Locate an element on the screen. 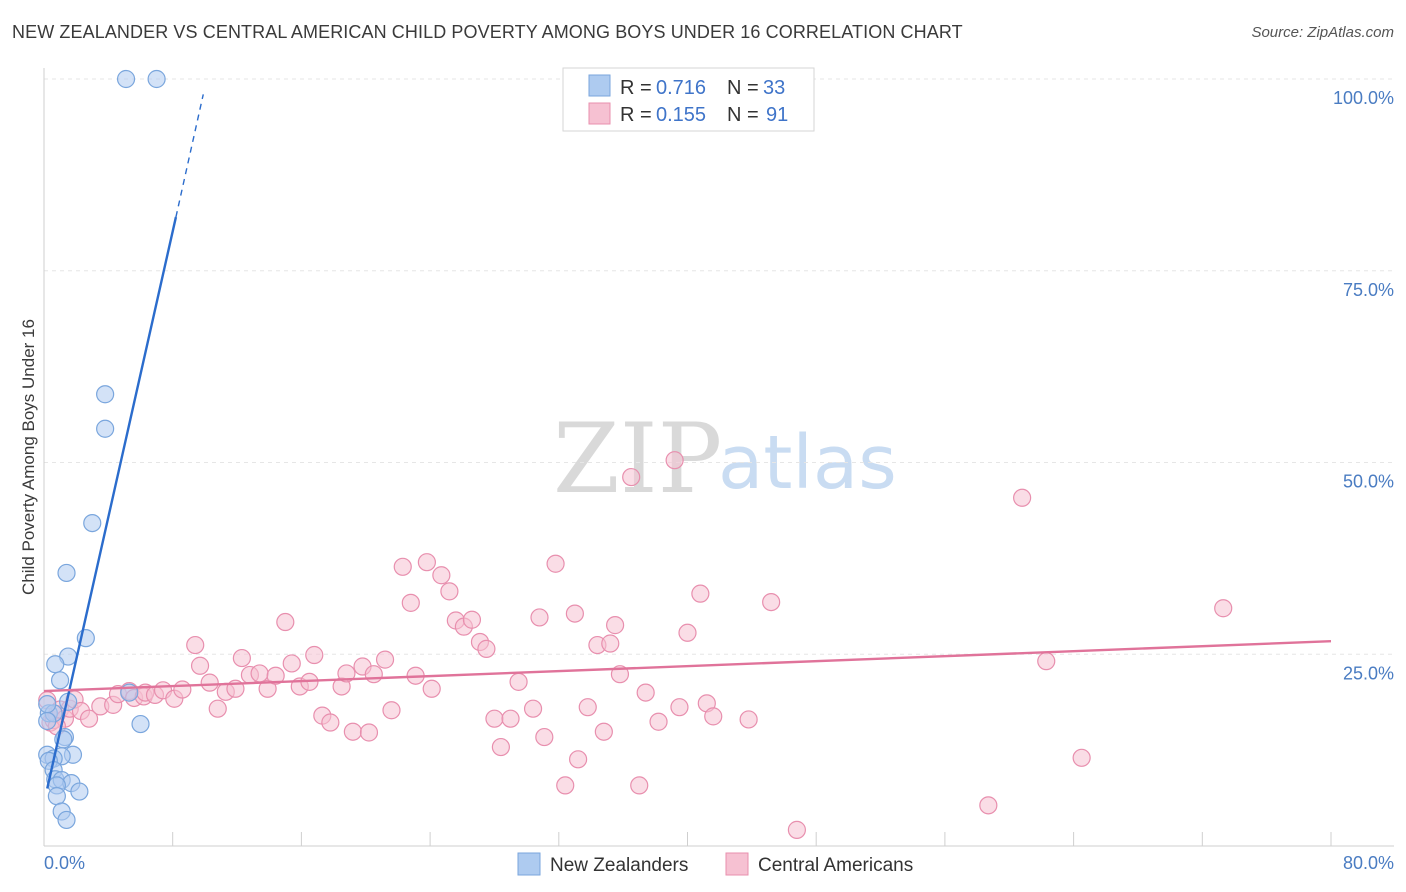 The image size is (1406, 892). legend-row-1: R = 0.716 N = 33 is located at coordinates (702, 88).